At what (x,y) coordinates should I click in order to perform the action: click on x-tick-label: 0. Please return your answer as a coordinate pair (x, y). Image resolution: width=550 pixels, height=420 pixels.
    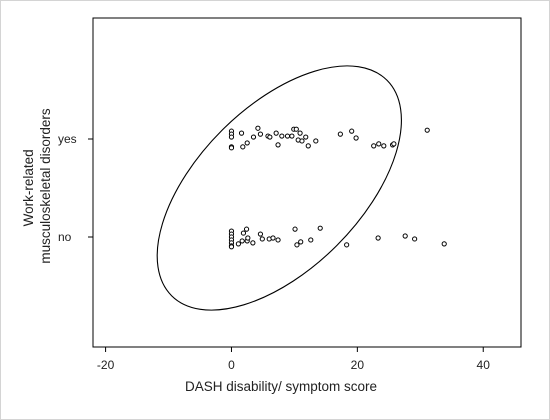
    Looking at the image, I should click on (231, 365).